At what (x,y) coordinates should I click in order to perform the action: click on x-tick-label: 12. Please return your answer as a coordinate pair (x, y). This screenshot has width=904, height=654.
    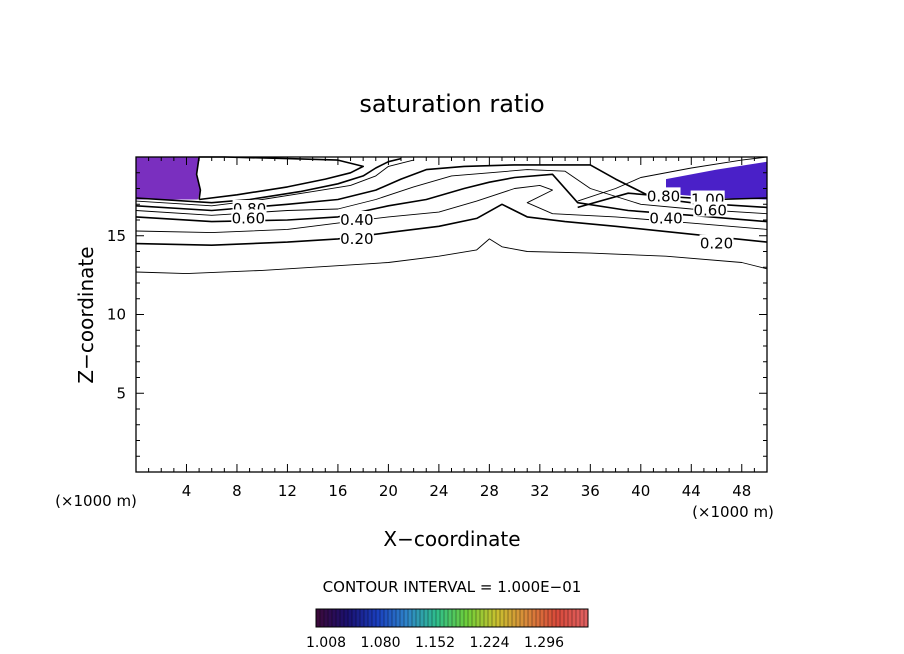
    Looking at the image, I should click on (287, 491).